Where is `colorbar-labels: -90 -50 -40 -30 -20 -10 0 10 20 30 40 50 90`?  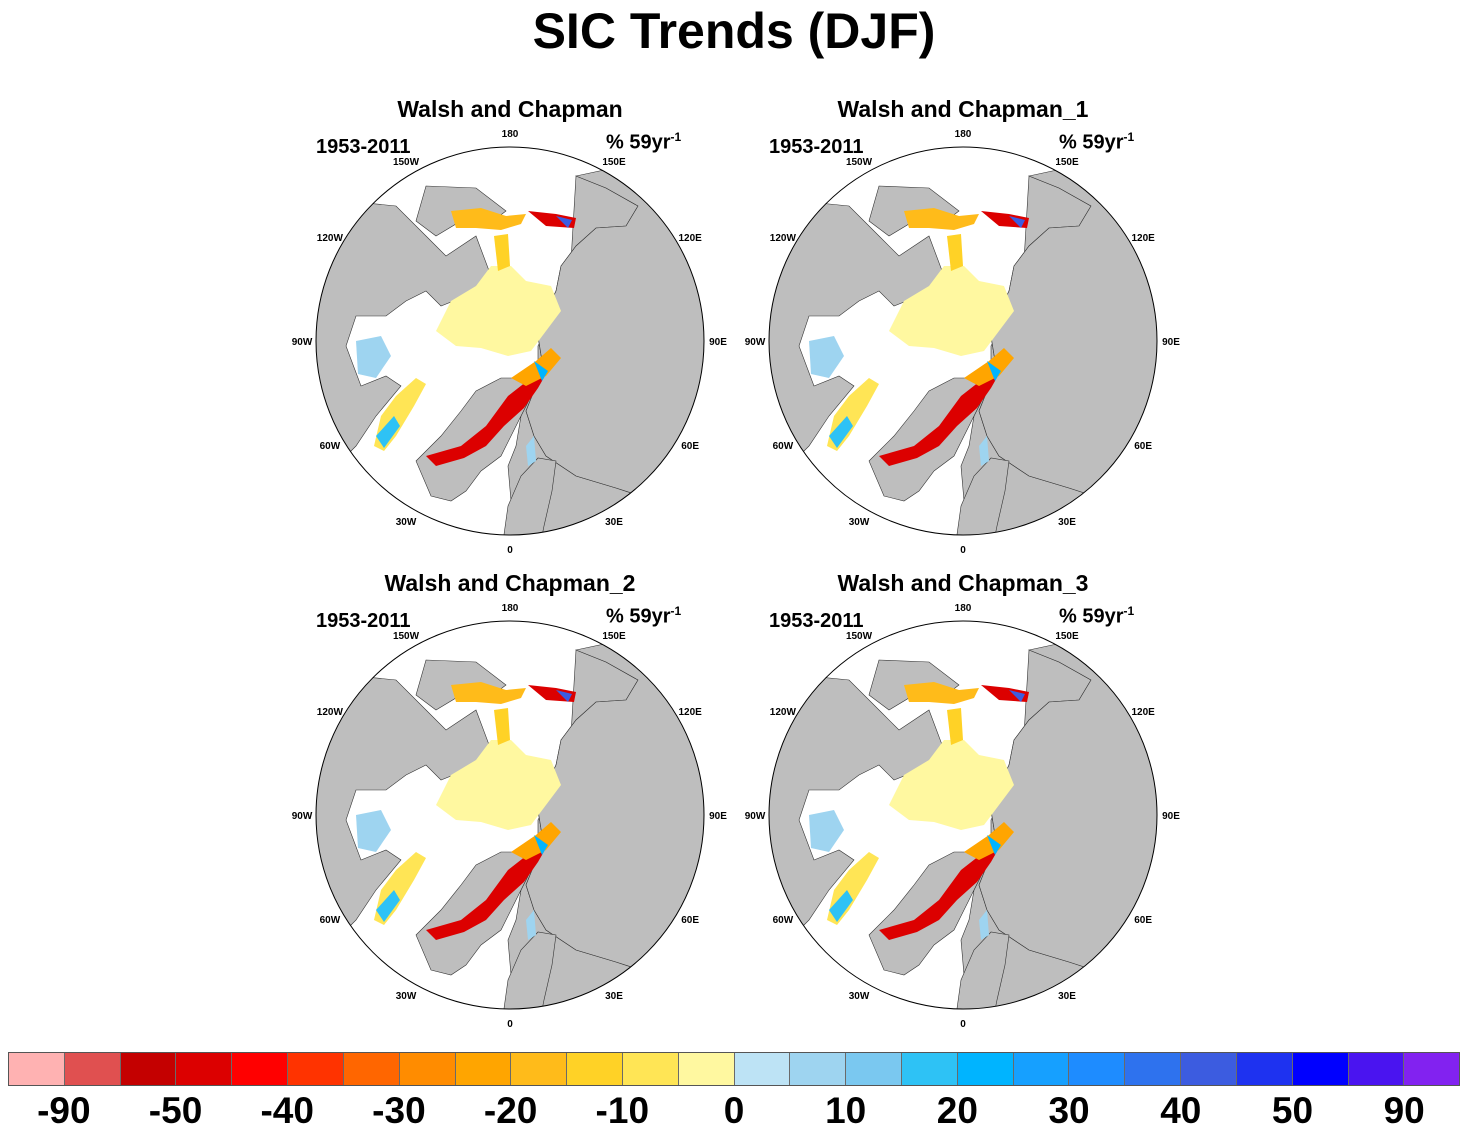
colorbar-labels: -90 -50 -40 -30 -20 -10 0 10 20 30 40 50 90 is located at coordinates (734, 1112).